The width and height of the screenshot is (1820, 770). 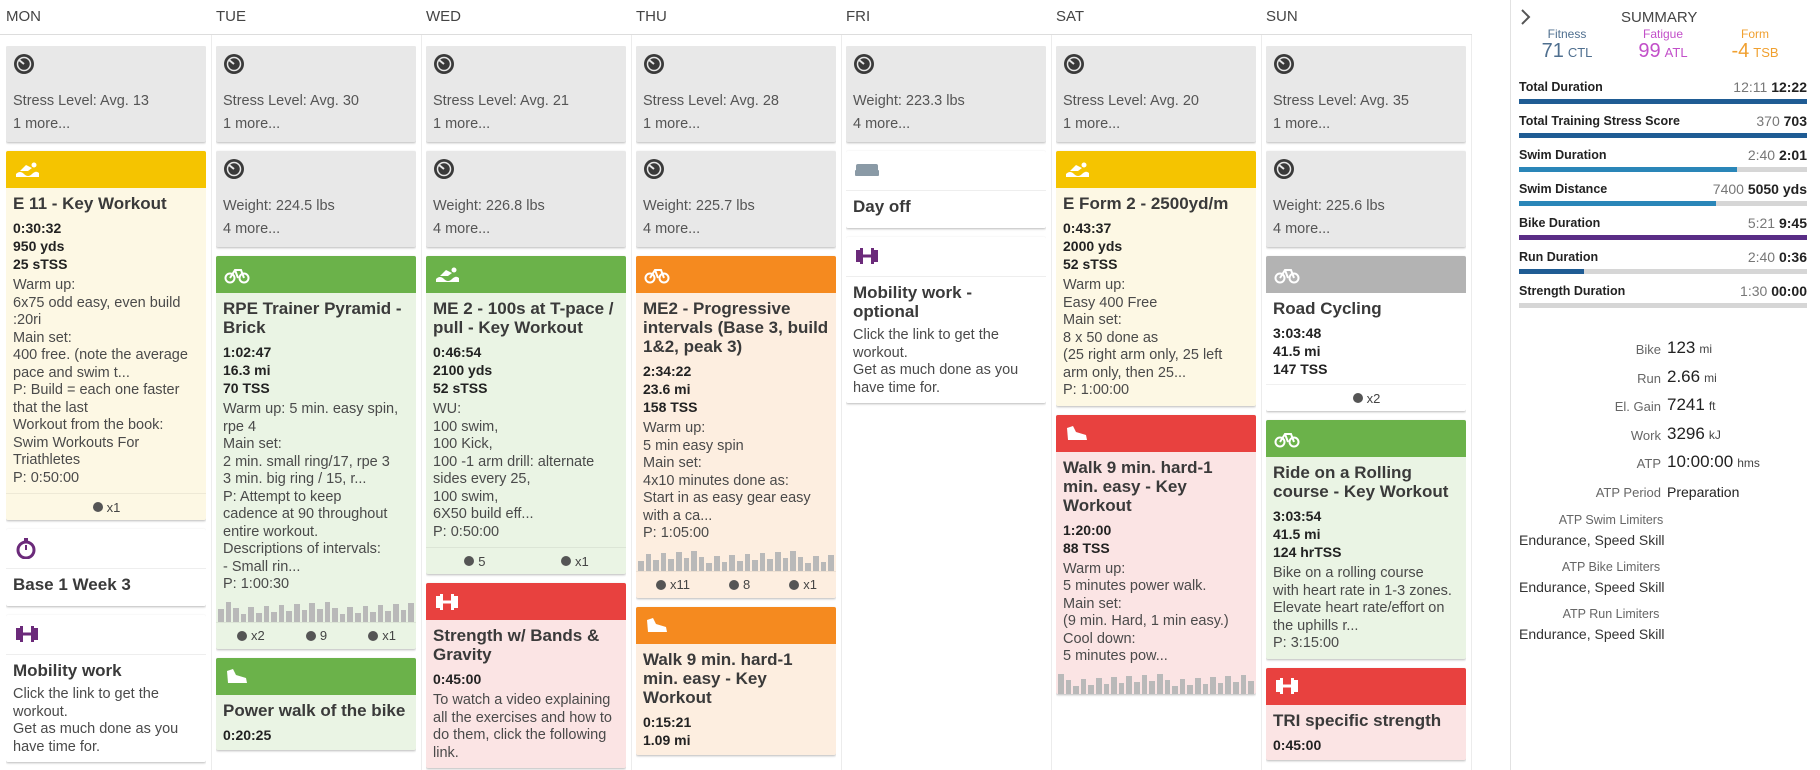 I want to click on workout-text: Get as much done as you, so click(x=96, y=729).